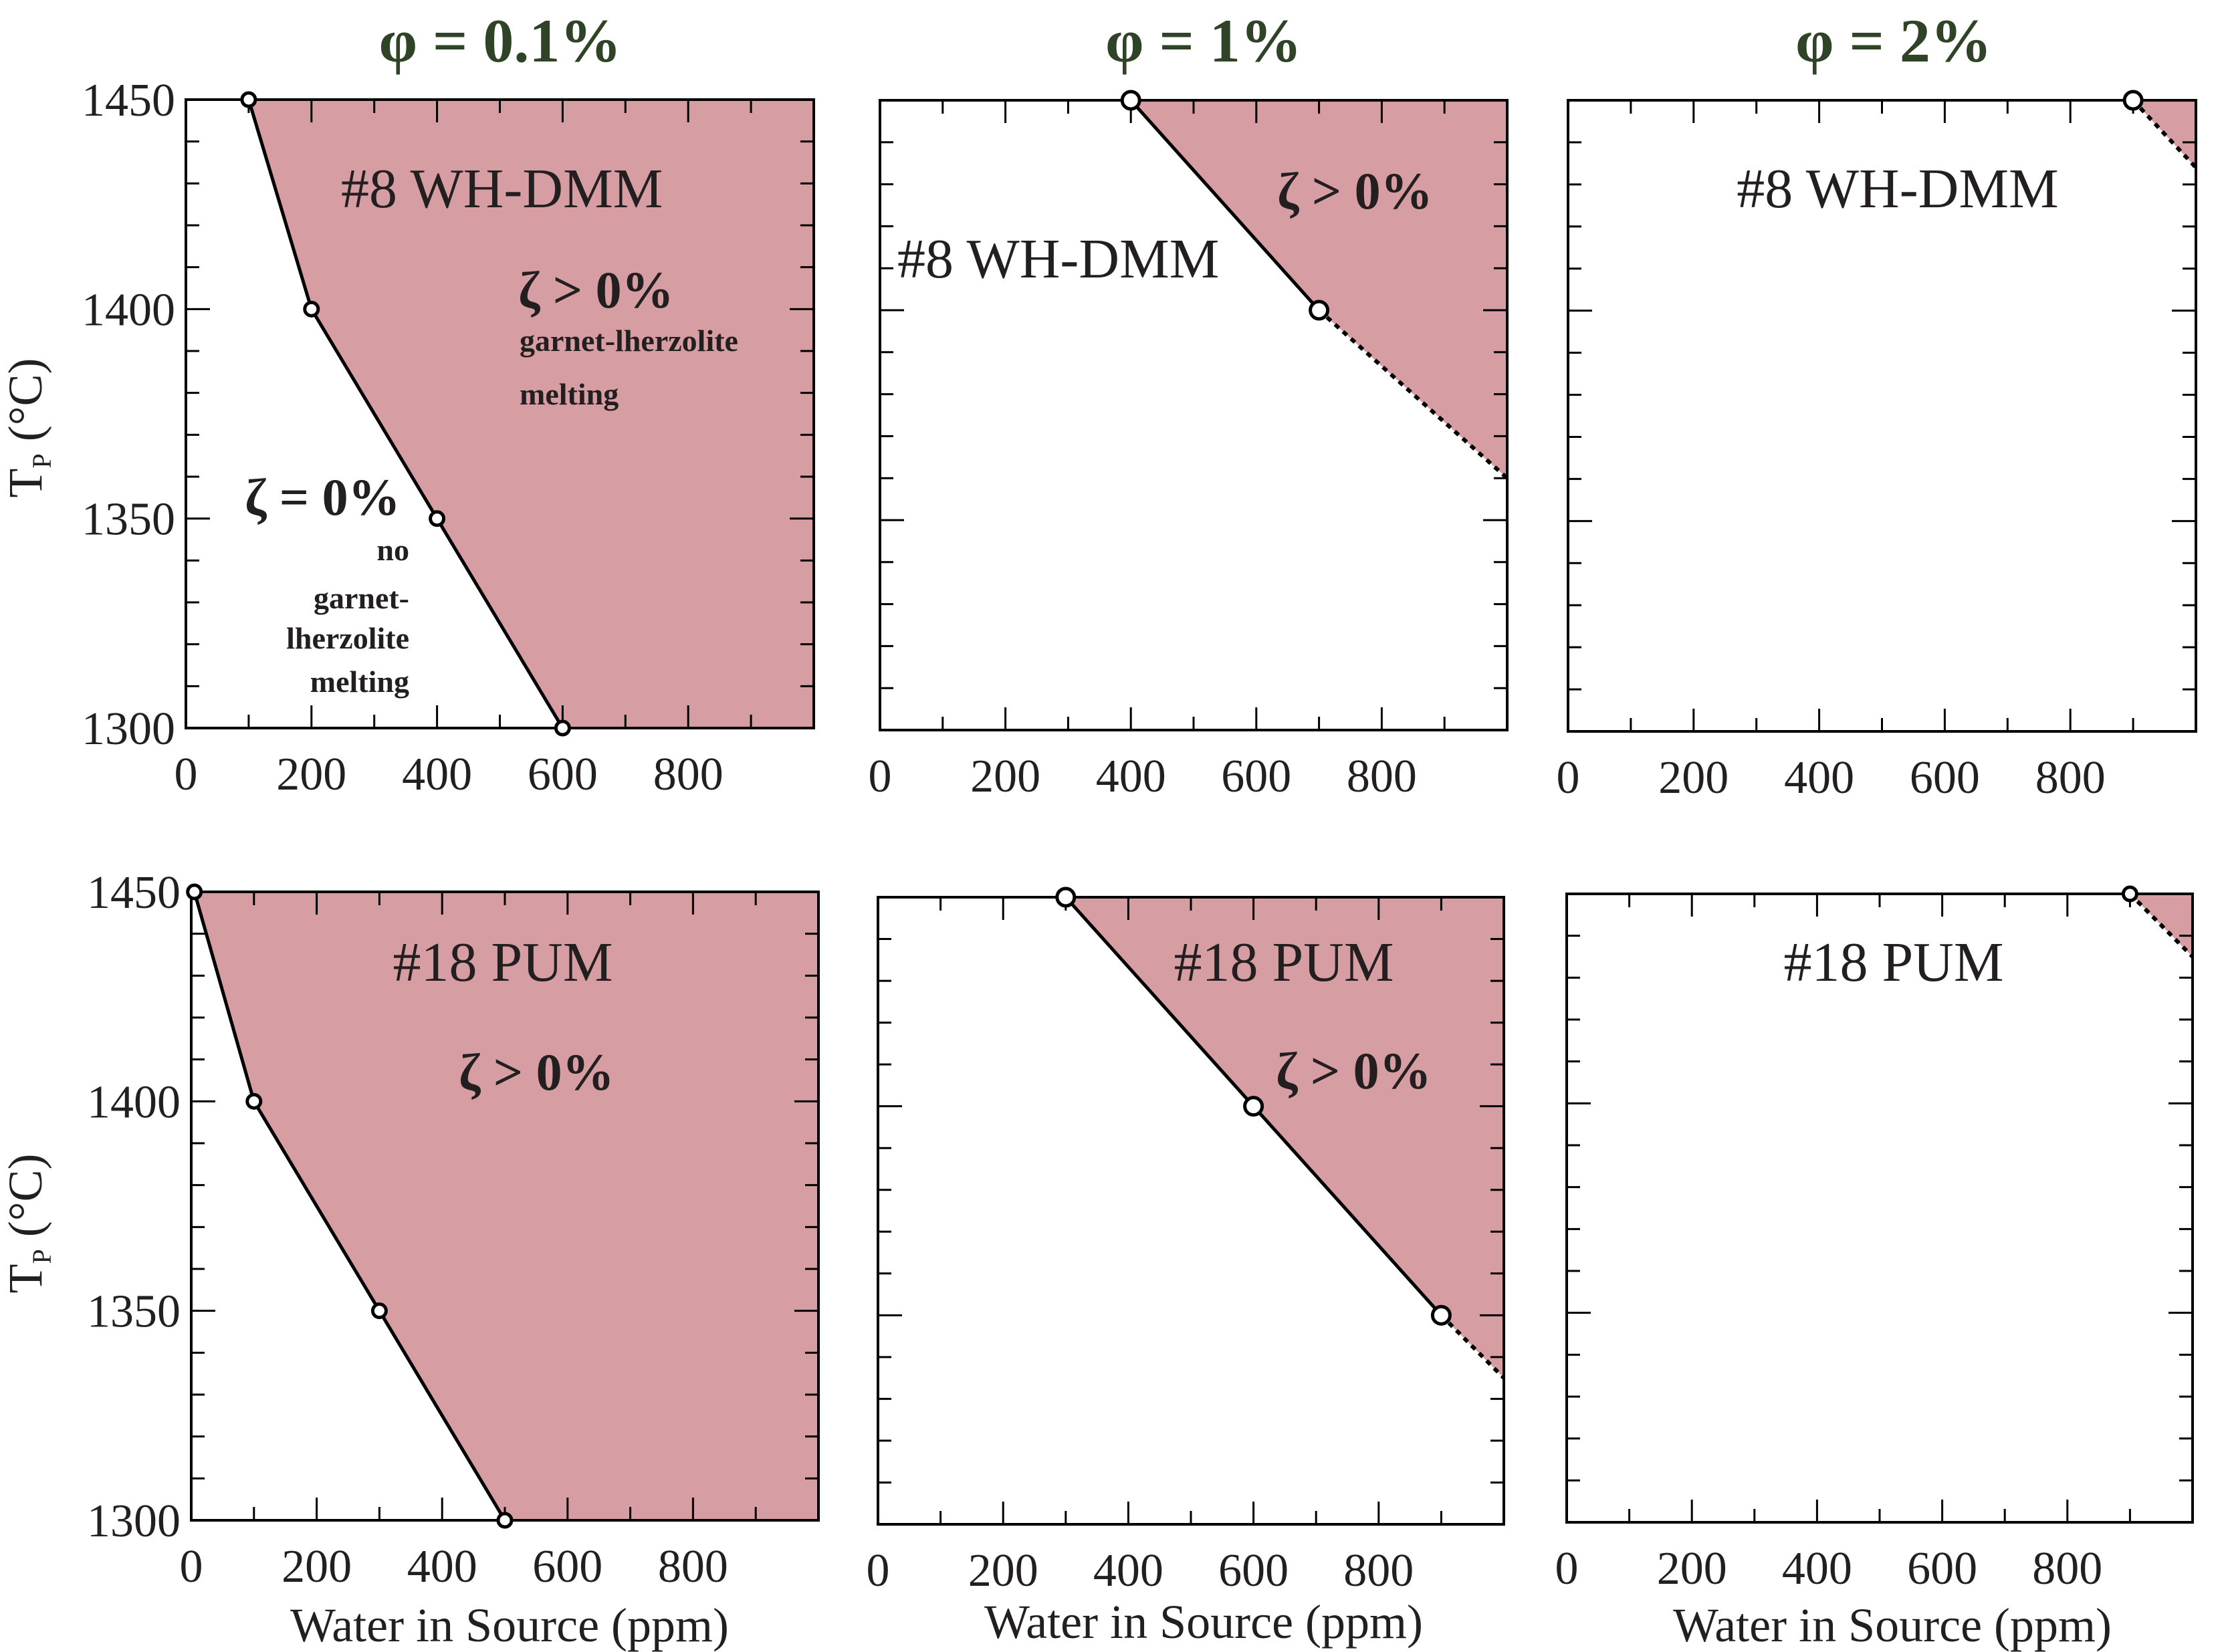 This screenshot has width=2224, height=1652. I want to click on annotations-top-middle: #8 WH-DMM ζ > 0%, so click(1165, 226).